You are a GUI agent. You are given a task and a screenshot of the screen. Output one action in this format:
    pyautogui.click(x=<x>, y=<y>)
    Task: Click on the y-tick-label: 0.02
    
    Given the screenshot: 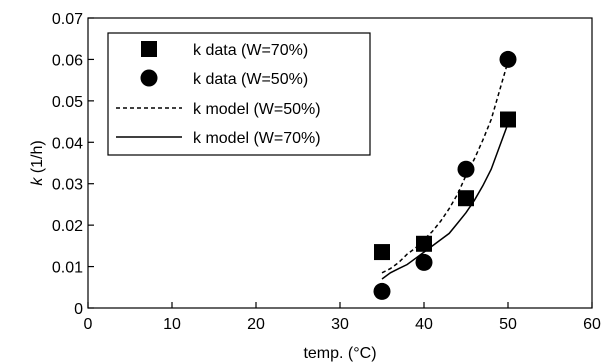 What is the action you would take?
    pyautogui.click(x=67, y=226)
    